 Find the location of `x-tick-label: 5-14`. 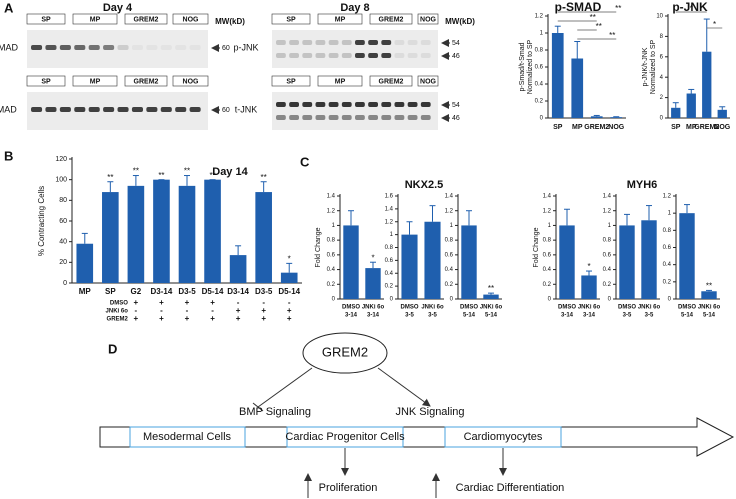

x-tick-label: 5-14 is located at coordinates (709, 316).